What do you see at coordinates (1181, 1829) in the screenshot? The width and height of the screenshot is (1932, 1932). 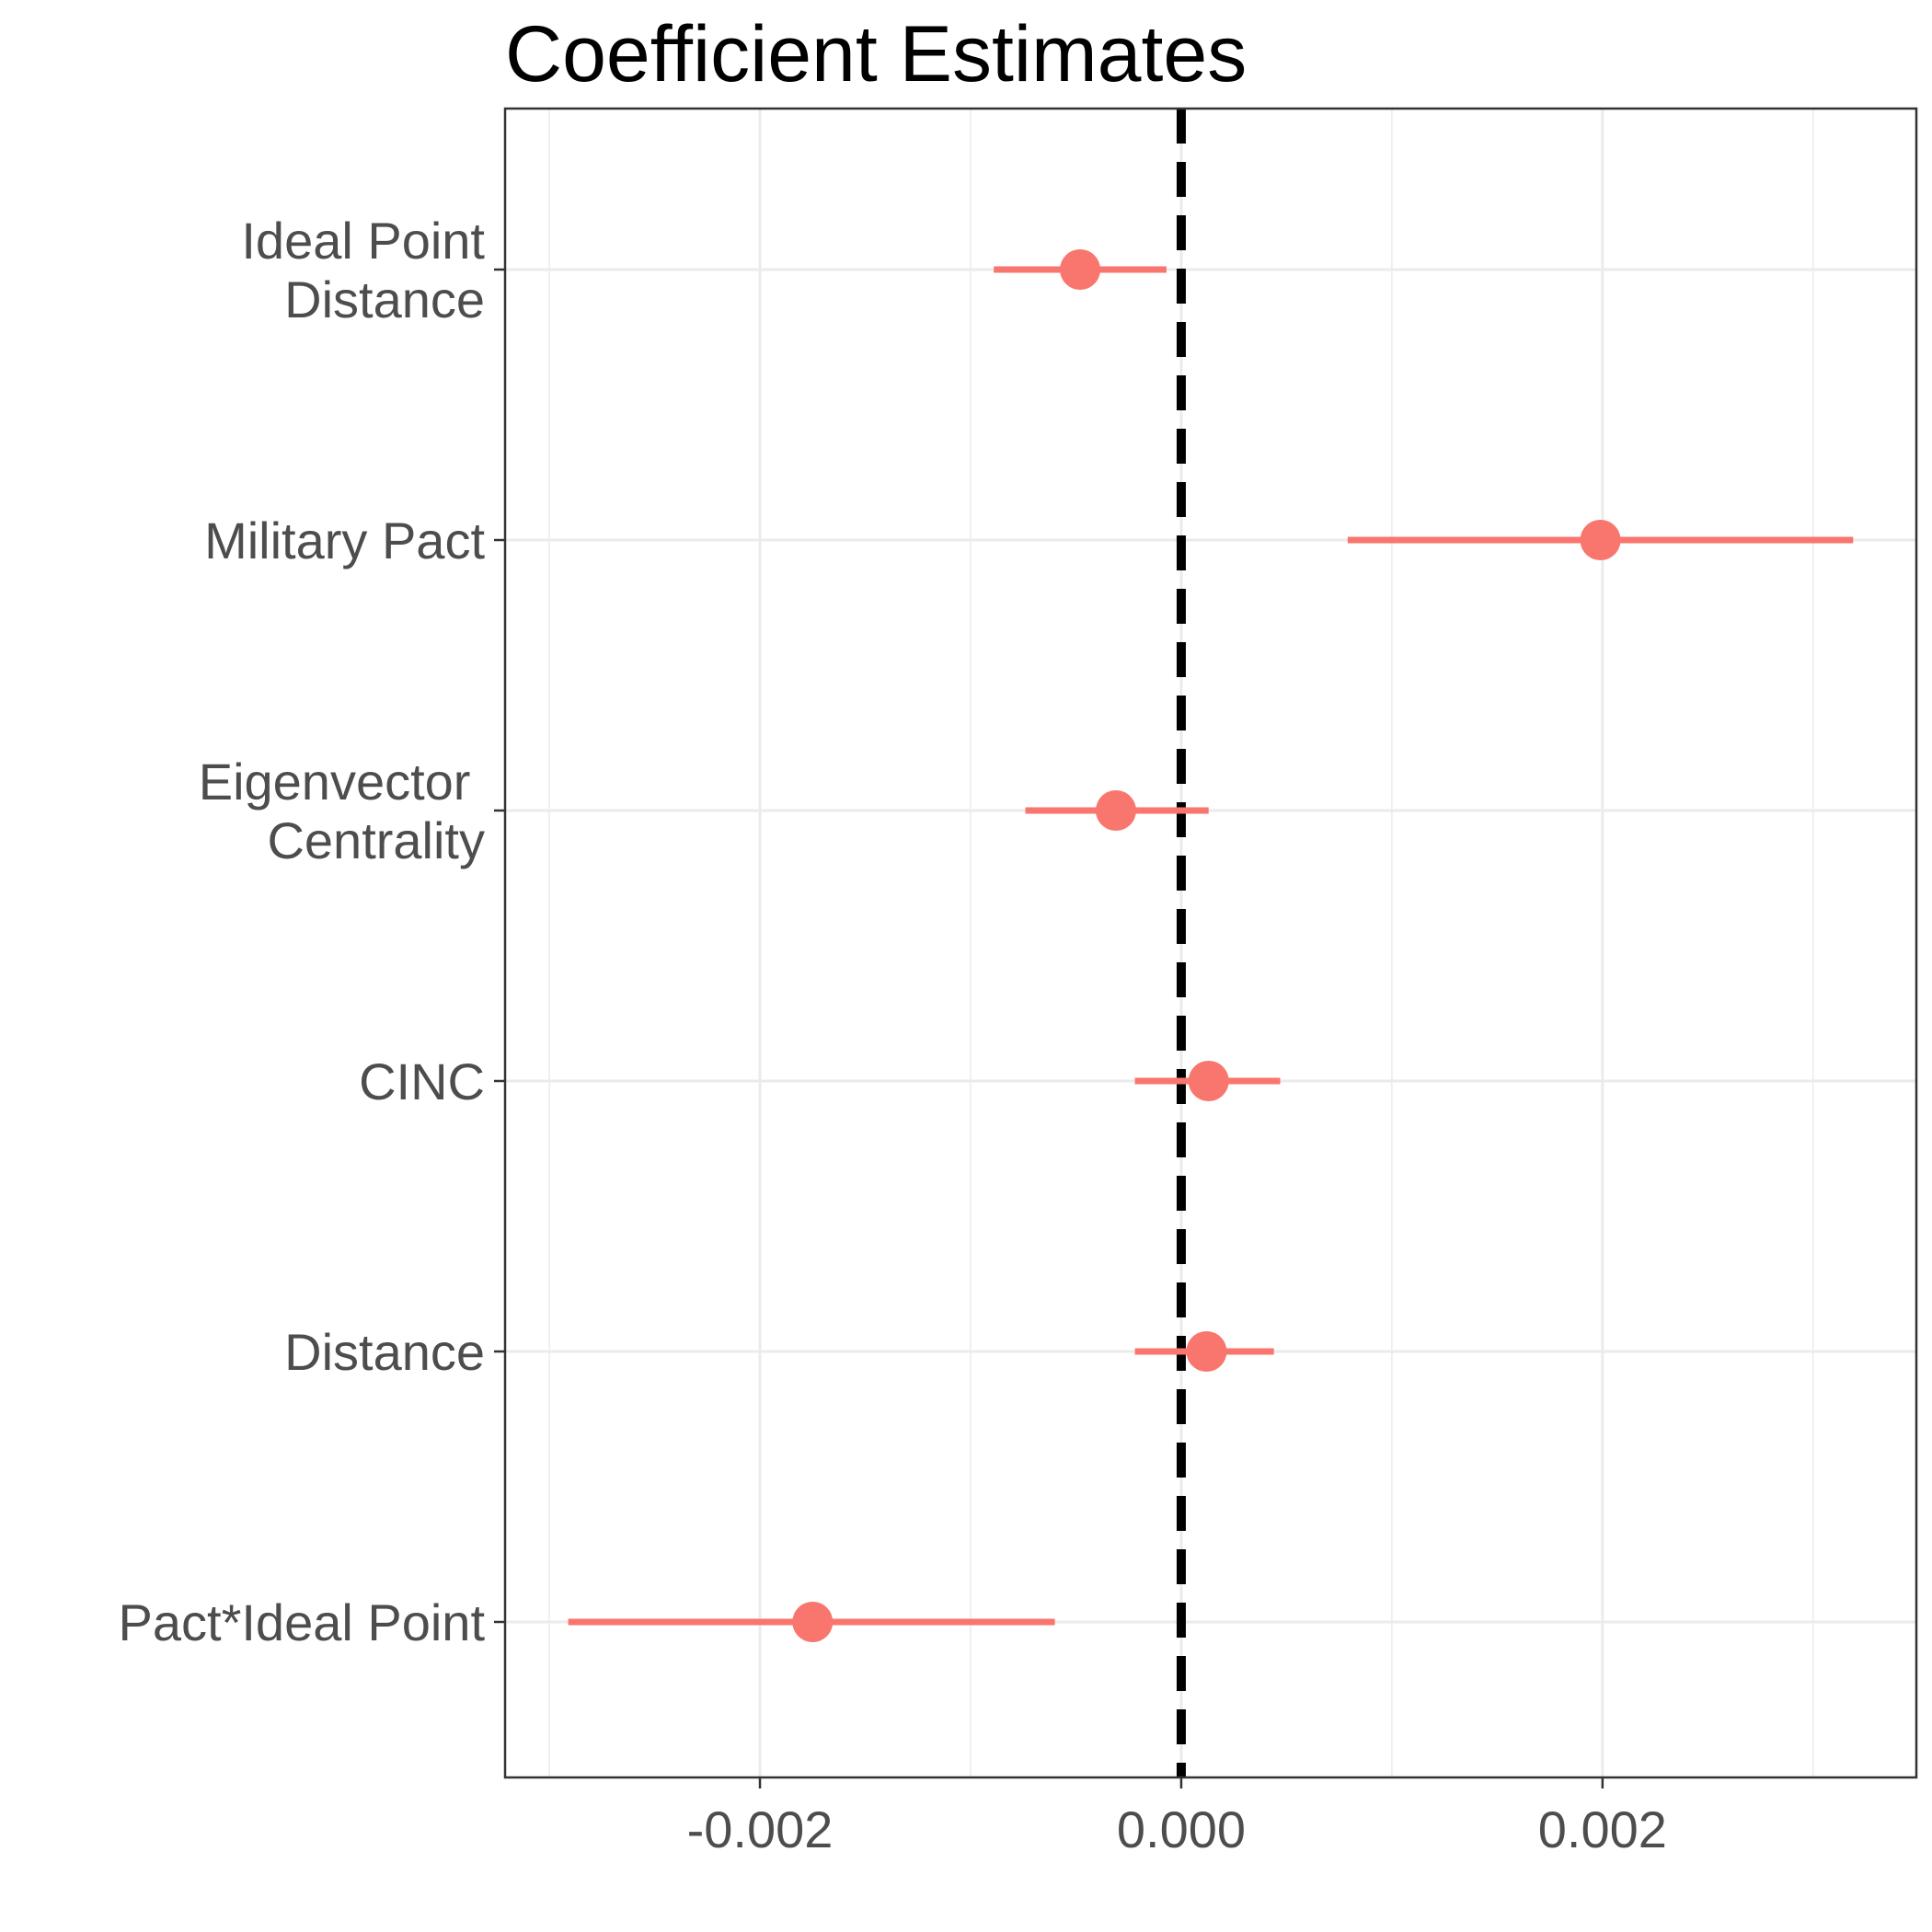 I see `x-tick-label: 0.000` at bounding box center [1181, 1829].